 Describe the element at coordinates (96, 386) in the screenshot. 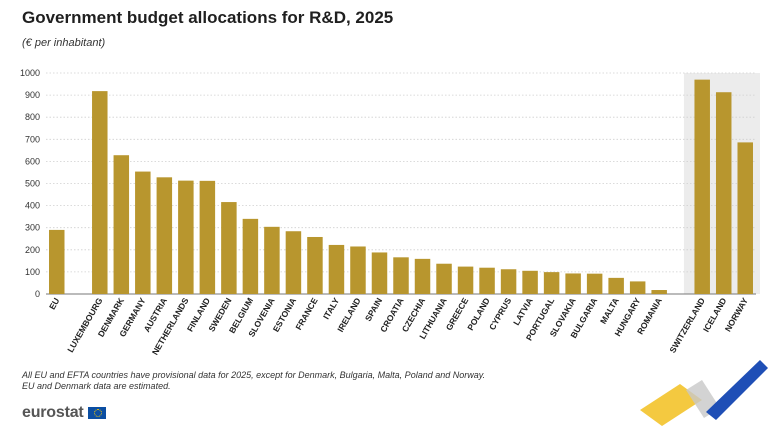

I see `footnote-estimated: EU and Denmark data are estimated.` at that location.